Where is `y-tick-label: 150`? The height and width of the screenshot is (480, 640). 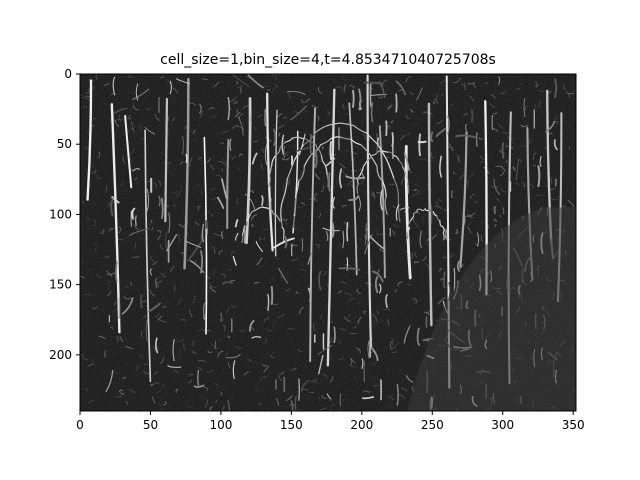 y-tick-label: 150 is located at coordinates (60, 285).